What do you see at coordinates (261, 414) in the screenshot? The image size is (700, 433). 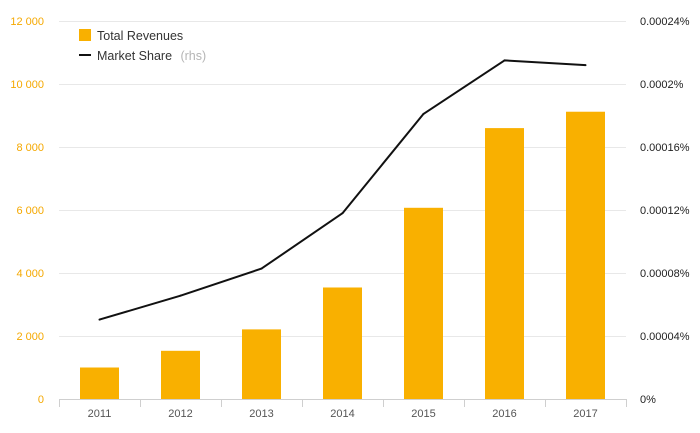 I see `x-tick-label: 2013` at bounding box center [261, 414].